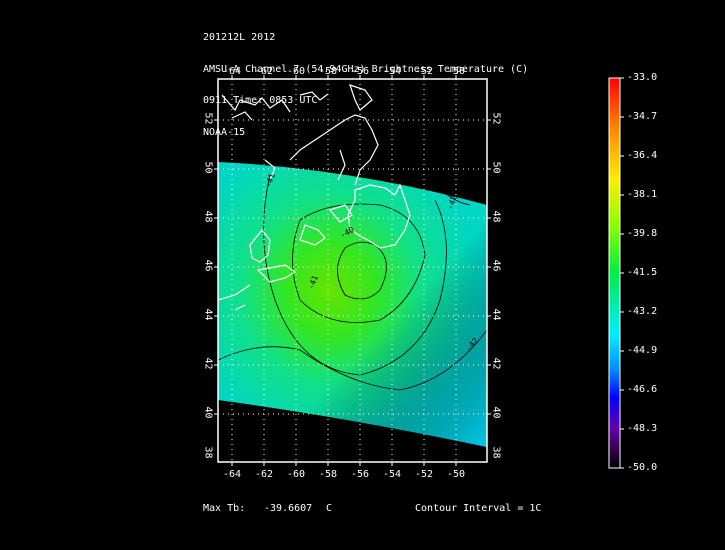 The image size is (725, 550). Describe the element at coordinates (496, 412) in the screenshot. I see `lat-tick-right: 40` at that location.